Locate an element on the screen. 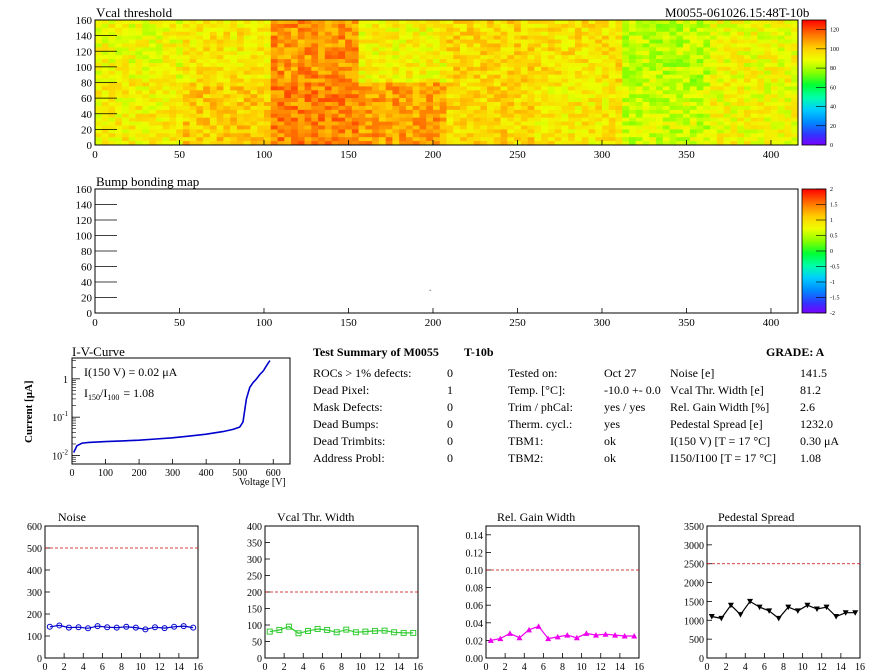 This screenshot has height=672, width=896. roc-chart-title: Rel. Gain Width is located at coordinates (536, 517).